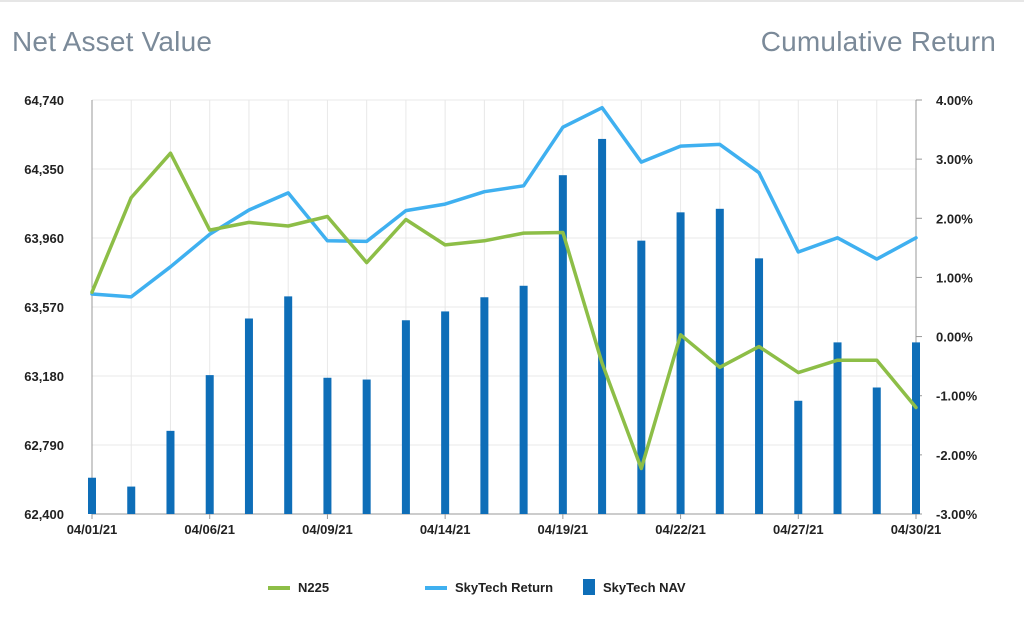  Describe the element at coordinates (954, 337) in the screenshot. I see `y-right-tick-label: 0.00%` at that location.